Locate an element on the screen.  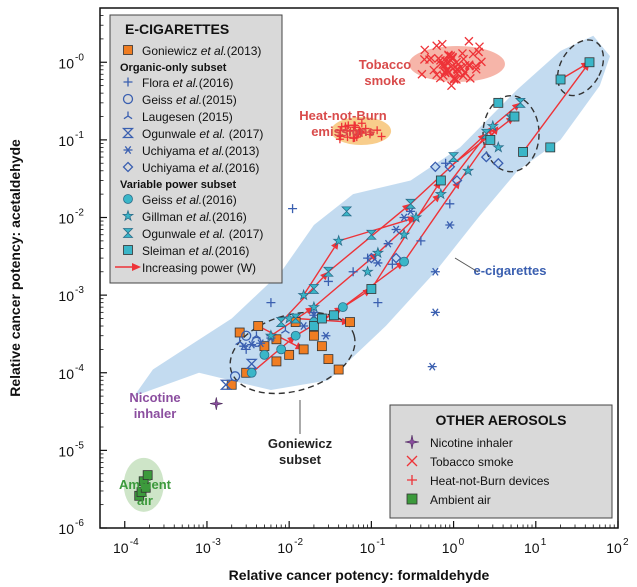
marker-hourglass-open is located at coordinates (225, 384).